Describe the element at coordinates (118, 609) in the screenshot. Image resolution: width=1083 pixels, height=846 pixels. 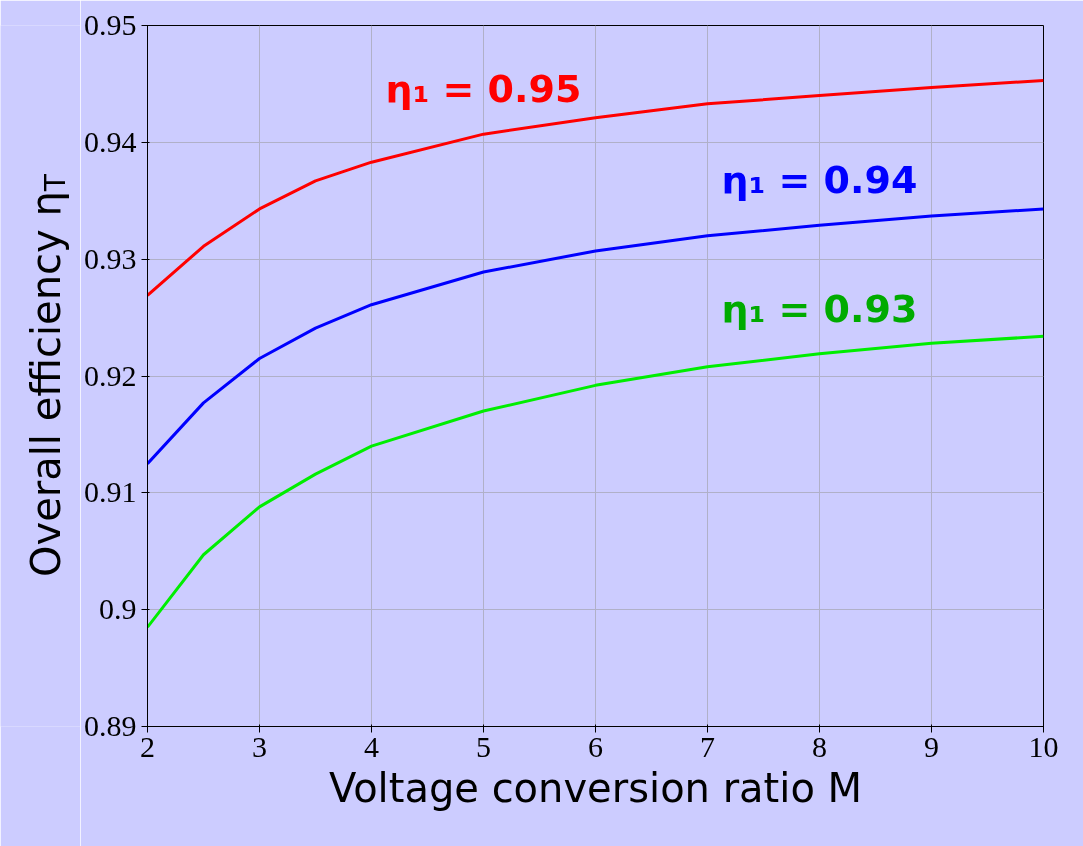
I see `y-tick-label: 0.9` at that location.